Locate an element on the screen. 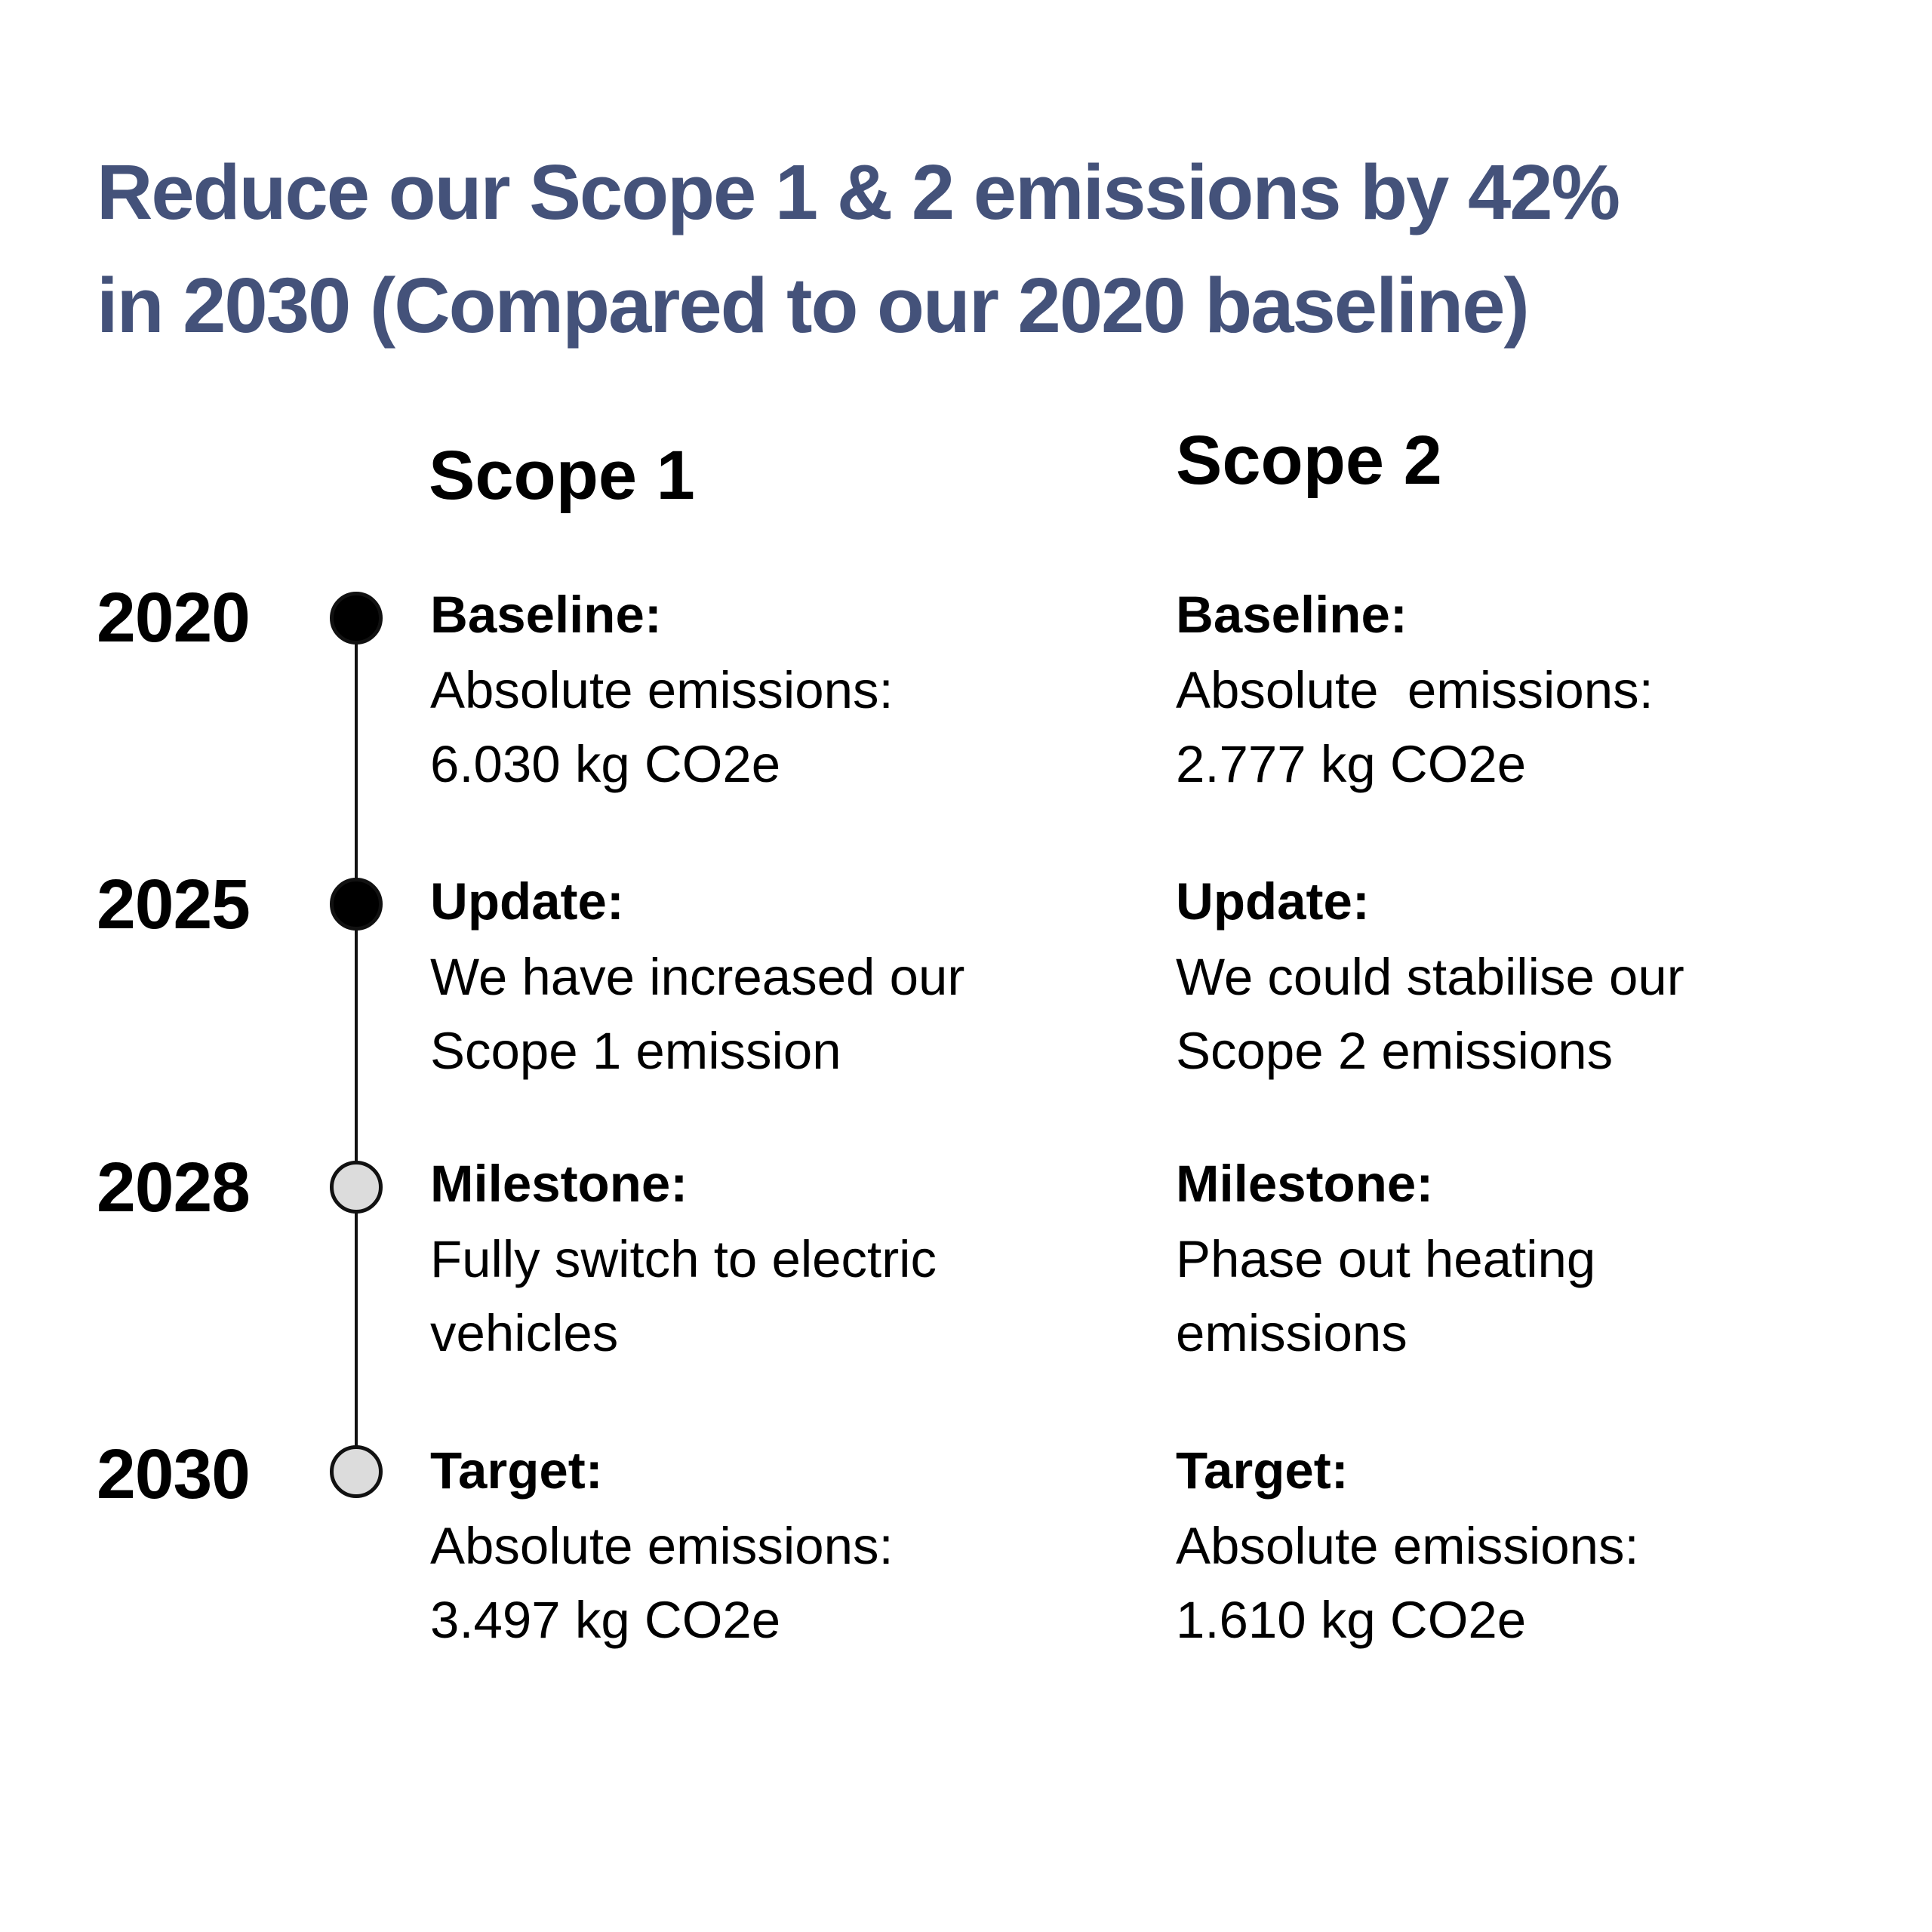  entry-text: Fully switch to electric is located at coordinates (683, 1259).